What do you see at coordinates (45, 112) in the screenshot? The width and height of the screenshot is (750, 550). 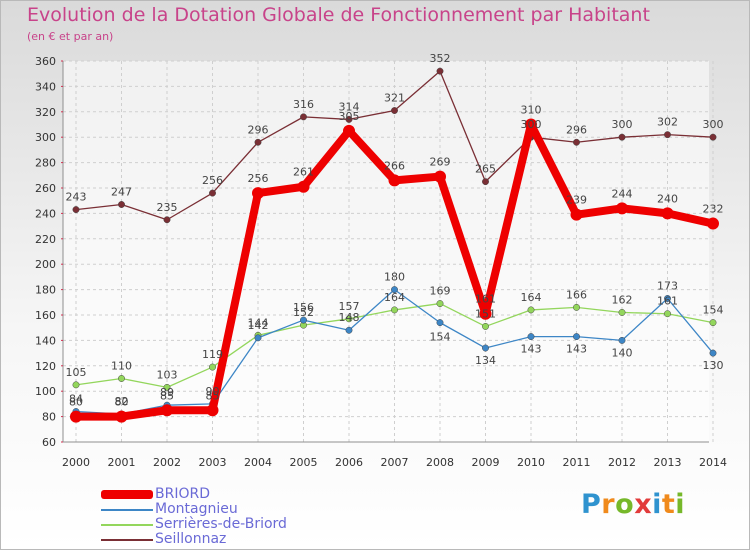 I see `y-tick-label: 320` at bounding box center [45, 112].